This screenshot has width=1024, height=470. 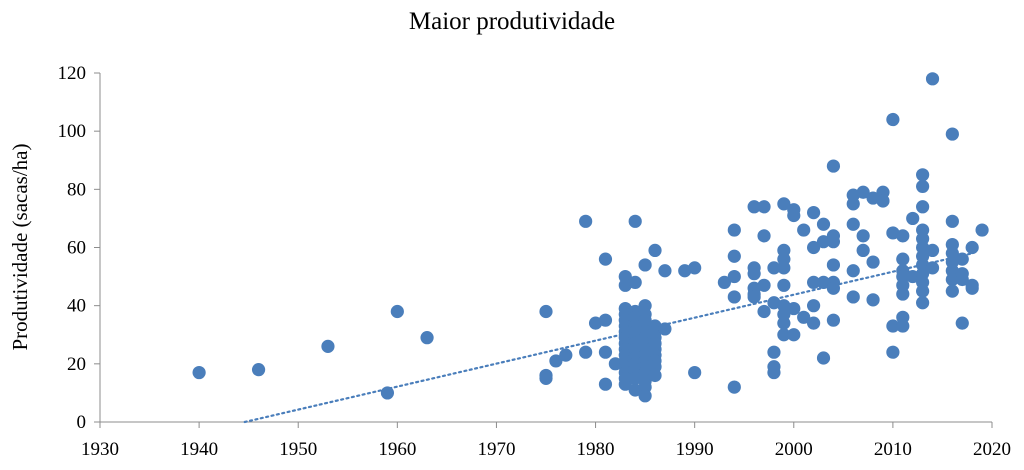 What do you see at coordinates (397, 449) in the screenshot?
I see `x-tick-label: 1960` at bounding box center [397, 449].